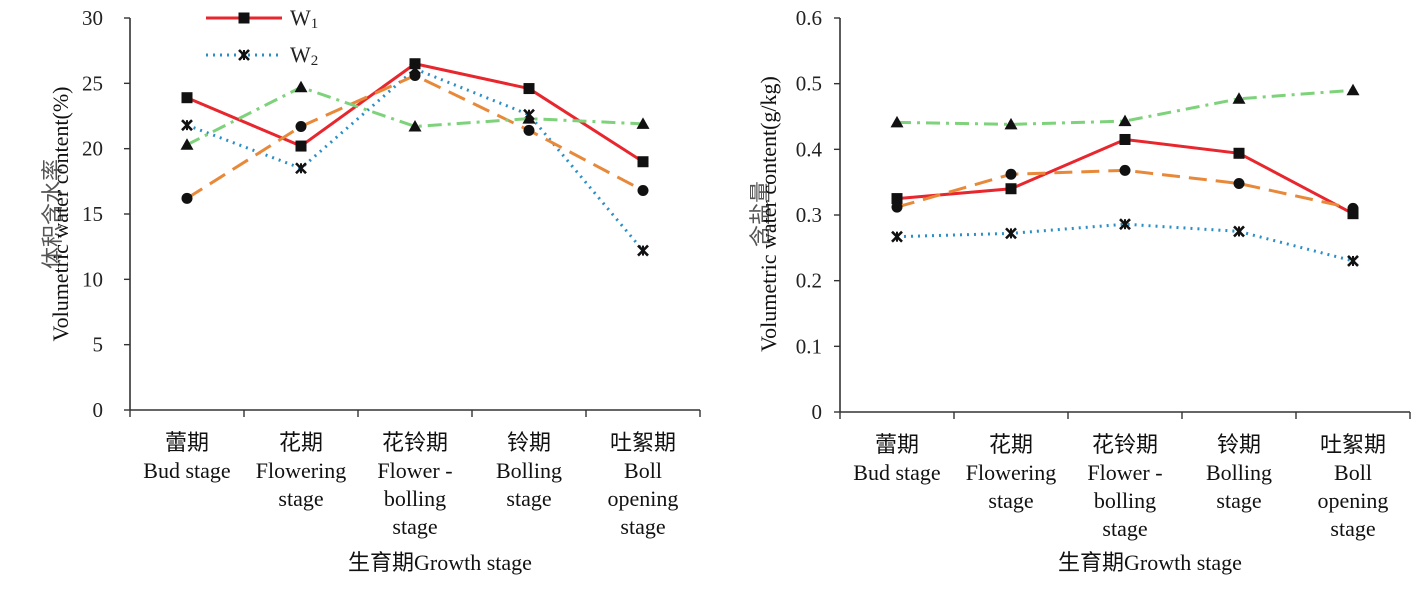 The height and width of the screenshot is (591, 1417). I want to click on y-tick-label: 30, so click(92, 18).